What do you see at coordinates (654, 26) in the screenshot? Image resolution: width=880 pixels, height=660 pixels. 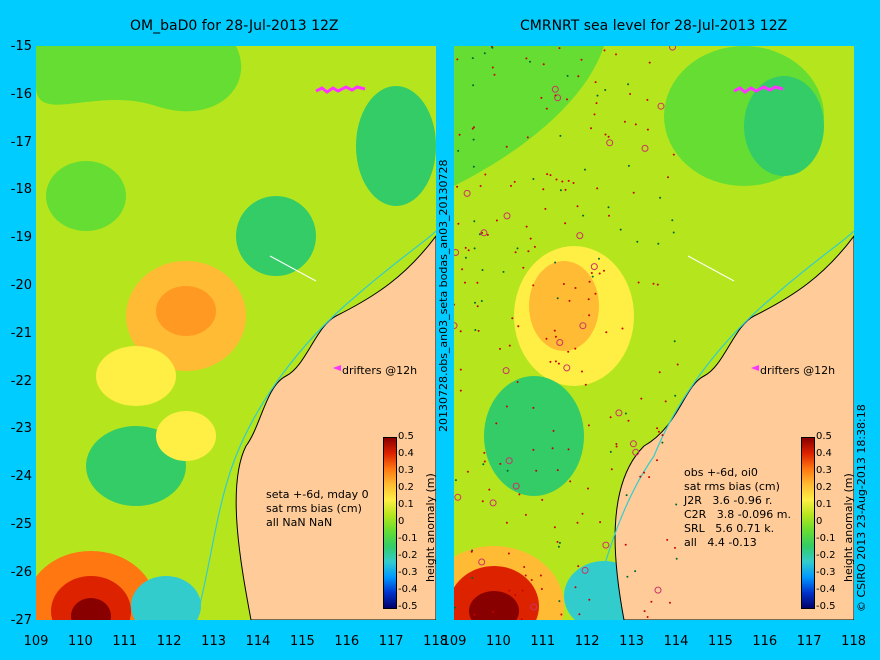 I see `right-panel-title: CMRNRT sea level for 28-Jul-2013 12Z` at bounding box center [654, 26].